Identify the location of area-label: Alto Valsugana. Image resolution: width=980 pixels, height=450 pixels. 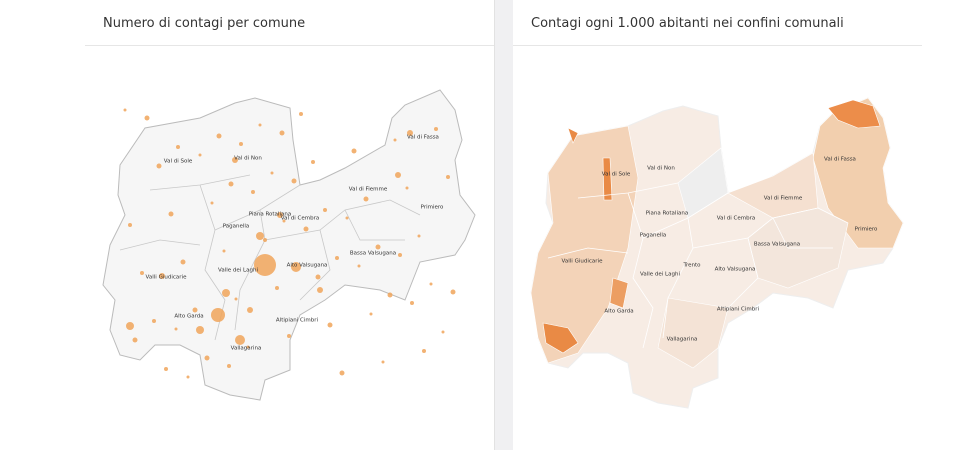
(307, 266).